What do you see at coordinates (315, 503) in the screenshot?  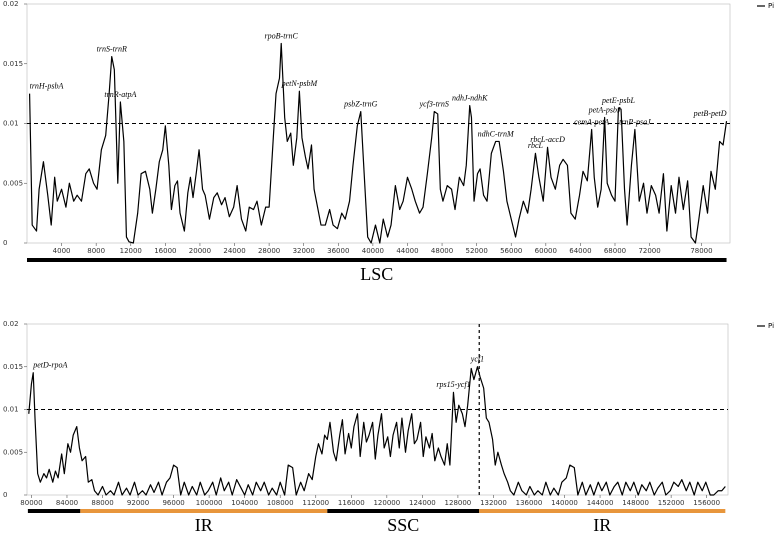 I see `x-tick-label: 112000` at bounding box center [315, 503].